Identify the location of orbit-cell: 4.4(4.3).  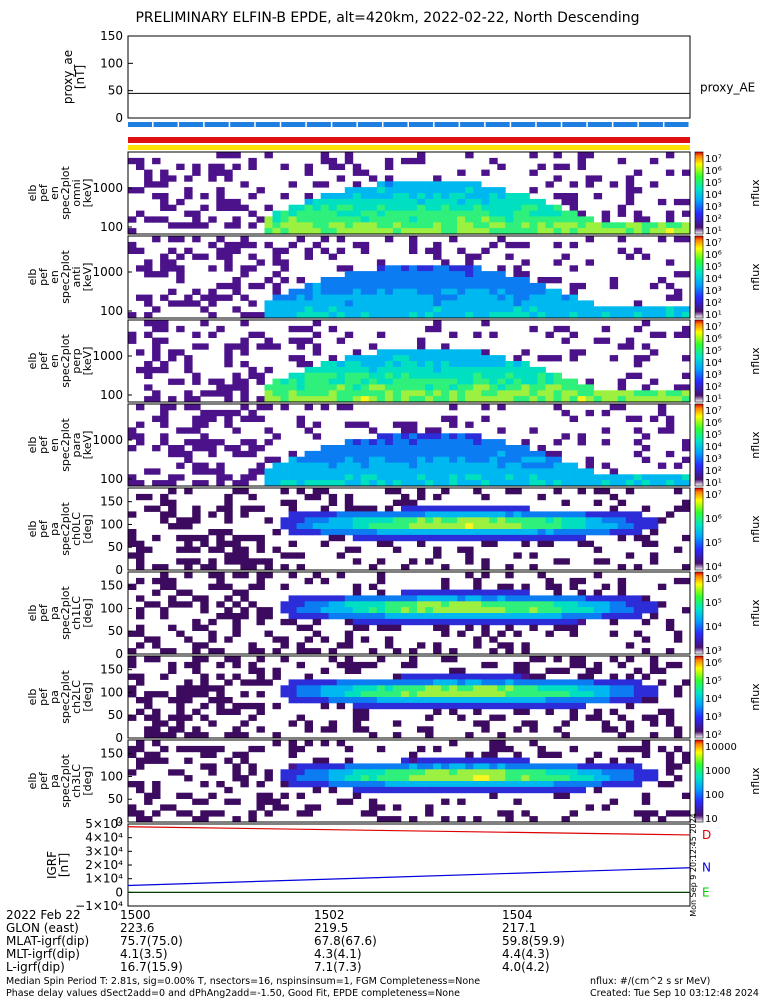
(526, 954).